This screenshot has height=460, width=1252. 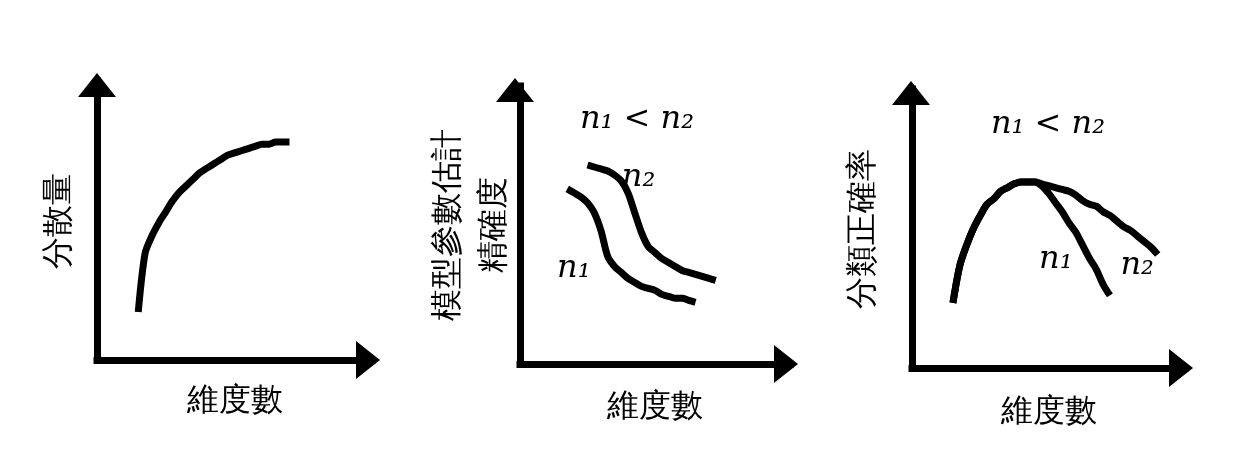 What do you see at coordinates (469, 225) in the screenshot?
I see `y-axis-title: 模型參數估計精確度` at bounding box center [469, 225].